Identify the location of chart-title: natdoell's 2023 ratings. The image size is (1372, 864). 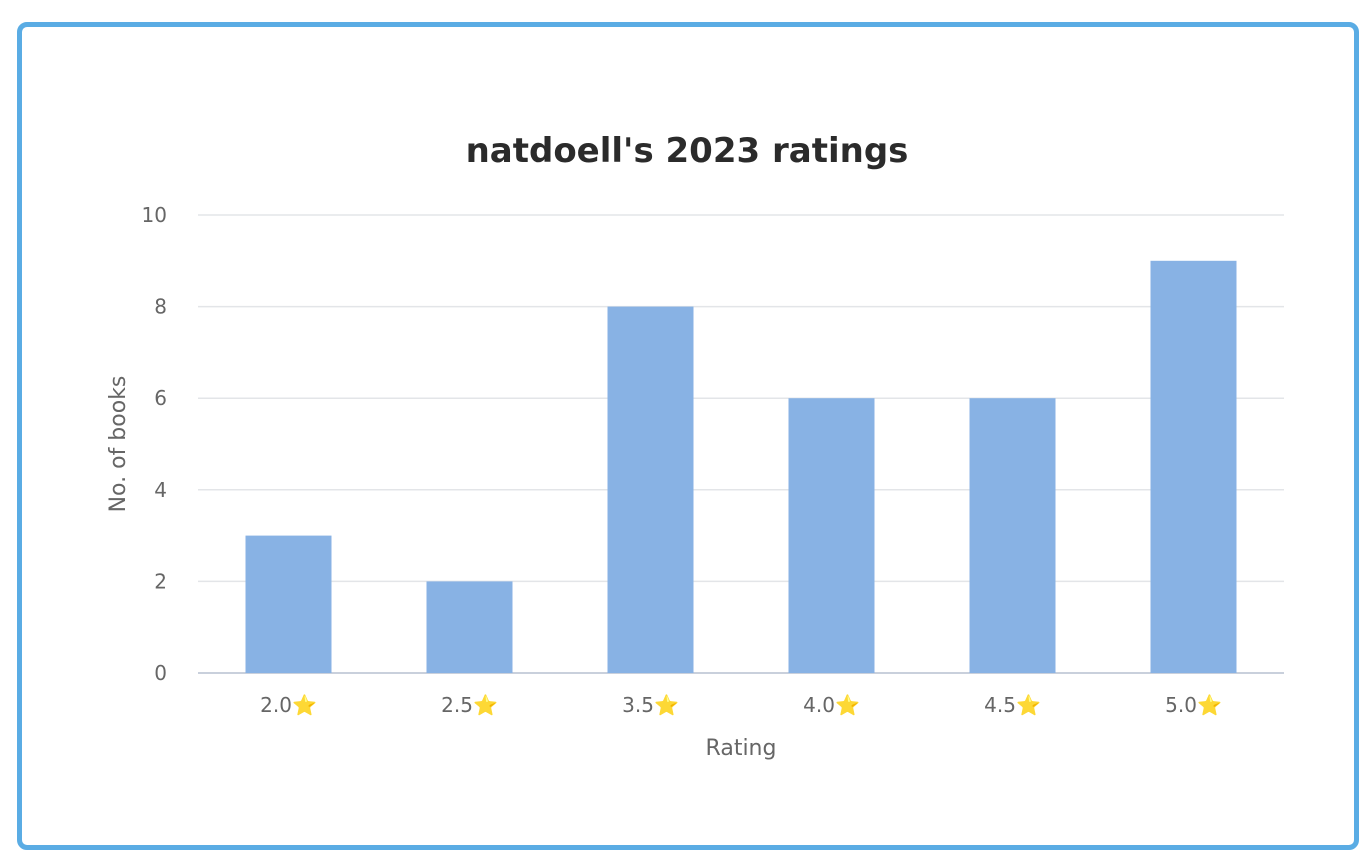
(687, 151).